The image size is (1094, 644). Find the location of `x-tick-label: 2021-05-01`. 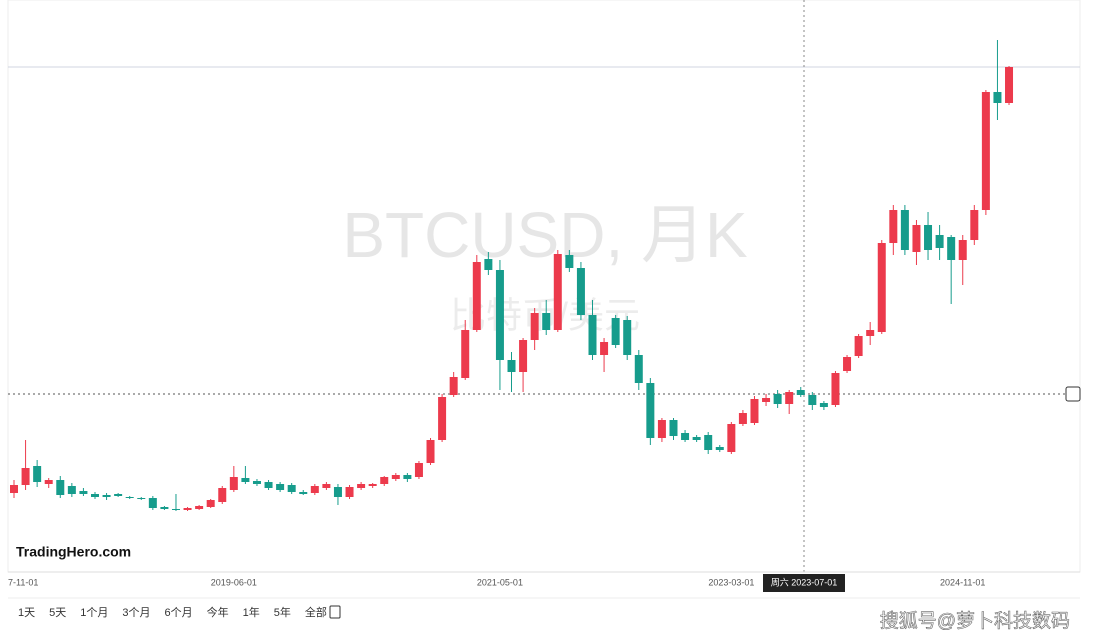

x-tick-label: 2021-05-01 is located at coordinates (500, 582).